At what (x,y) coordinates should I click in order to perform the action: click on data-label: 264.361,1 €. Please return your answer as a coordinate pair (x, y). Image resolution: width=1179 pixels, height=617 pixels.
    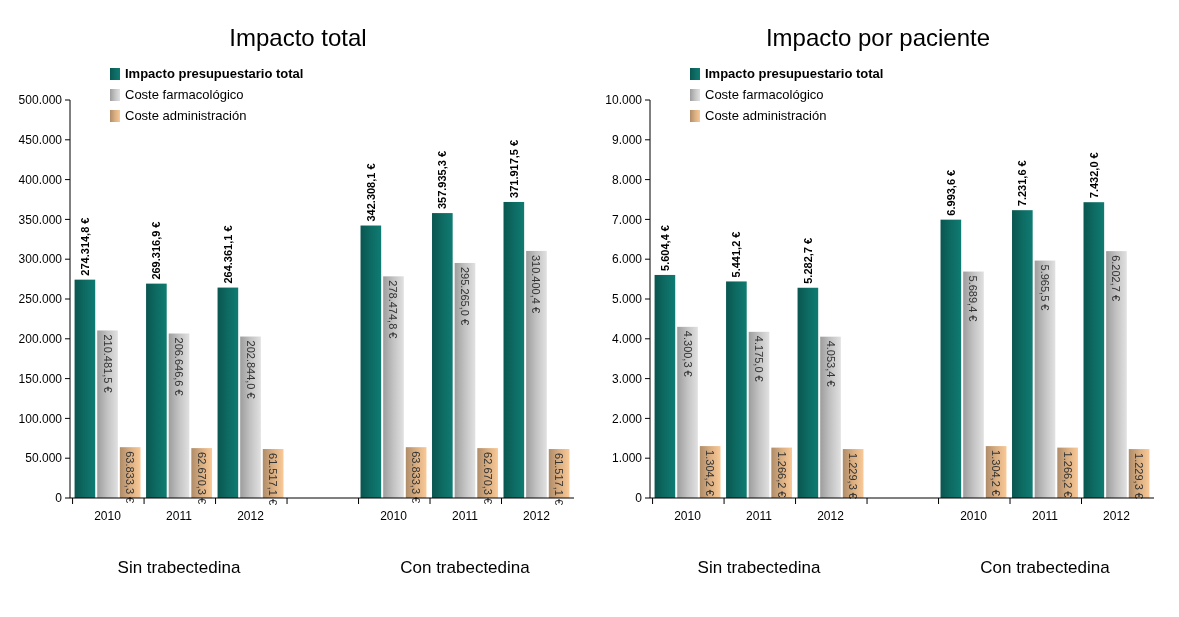
    Looking at the image, I should click on (227, 254).